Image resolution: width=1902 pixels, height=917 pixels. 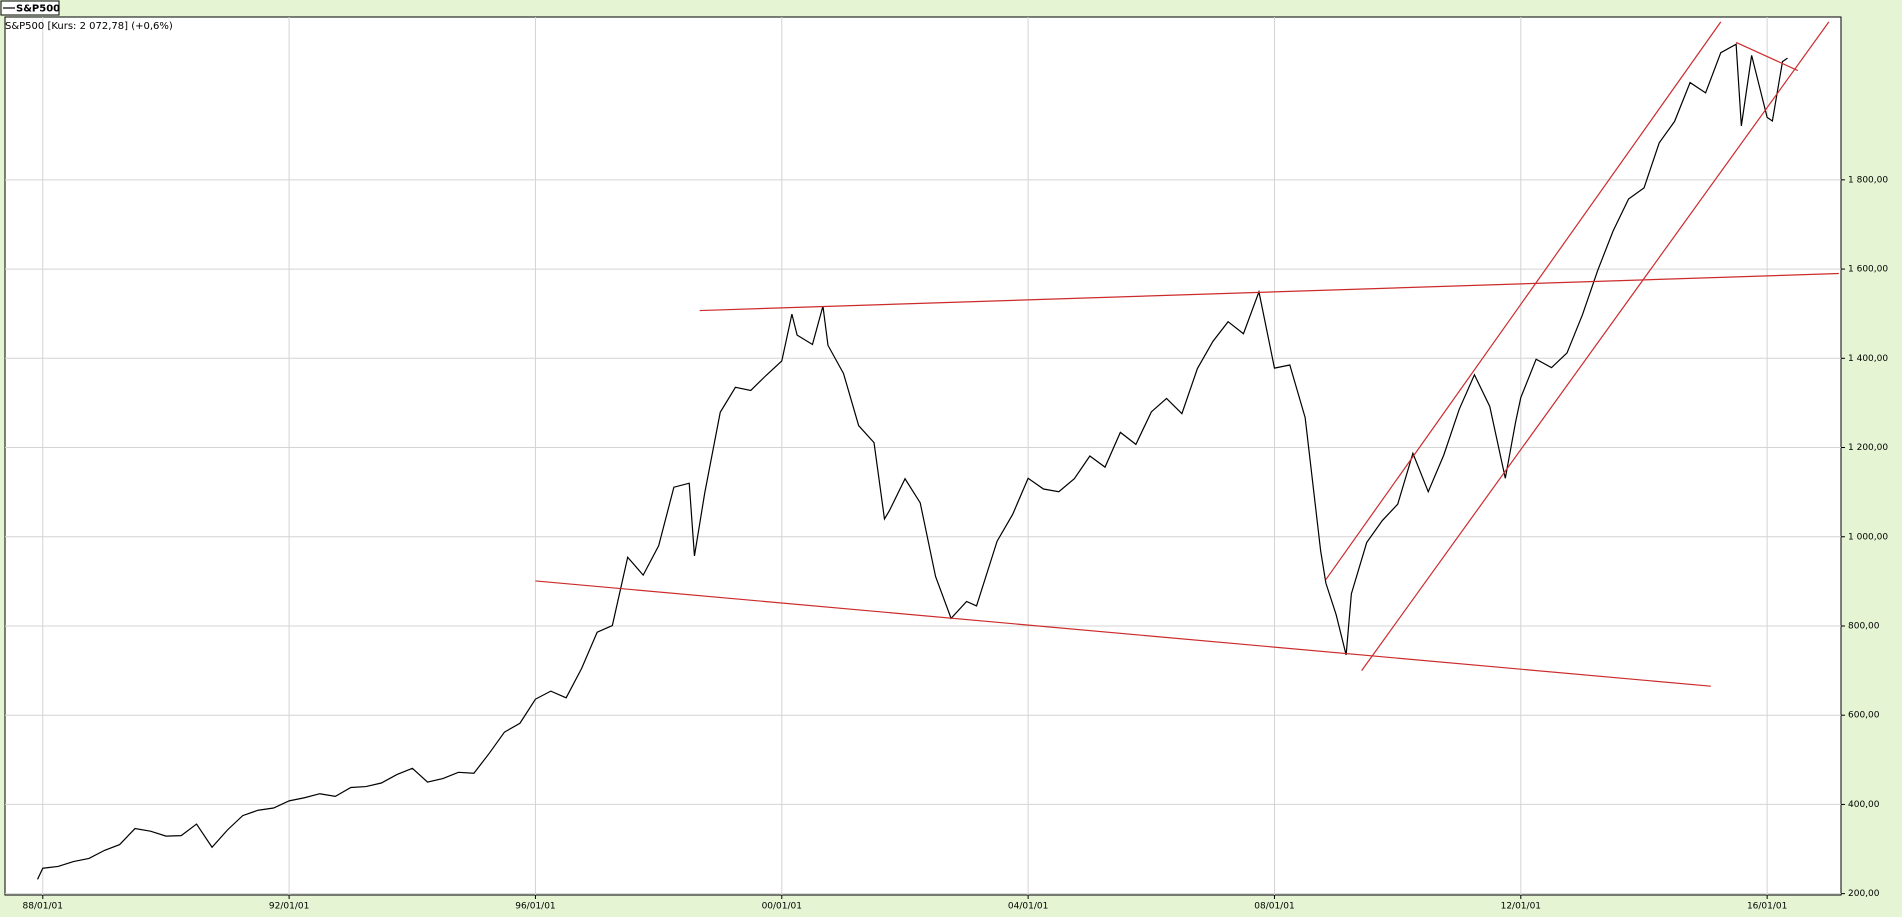 I want to click on y-tick-label: 1 200,00, so click(x=1868, y=448).